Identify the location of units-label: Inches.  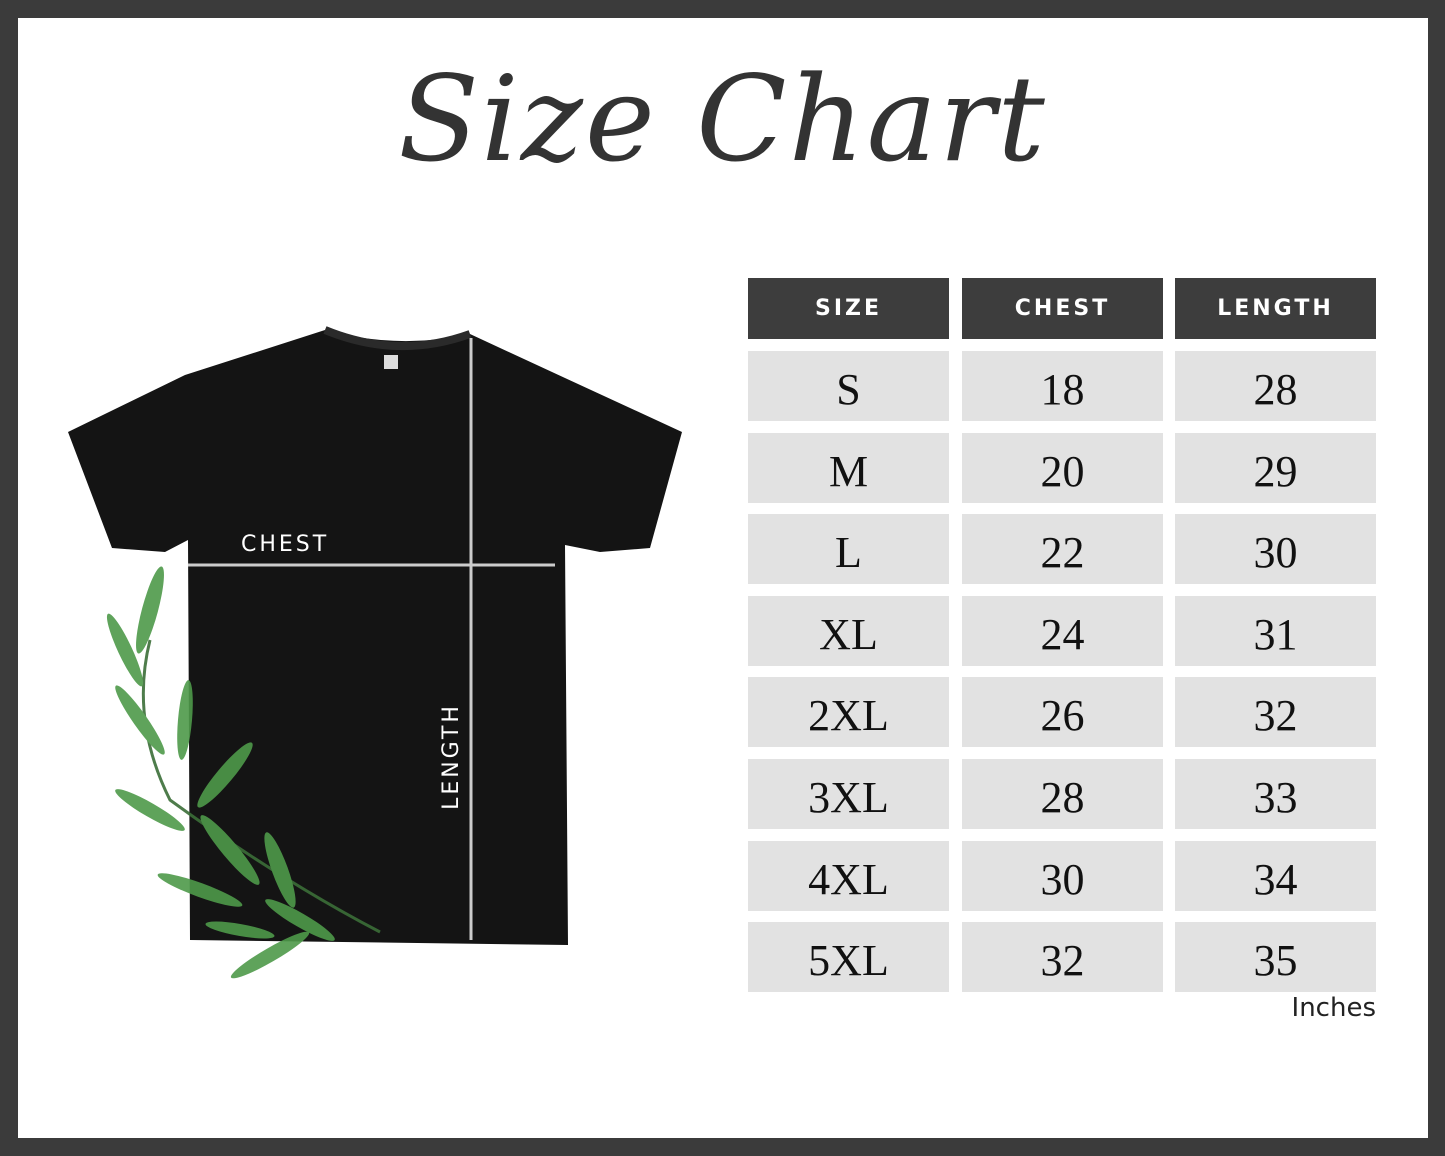
(1333, 1008).